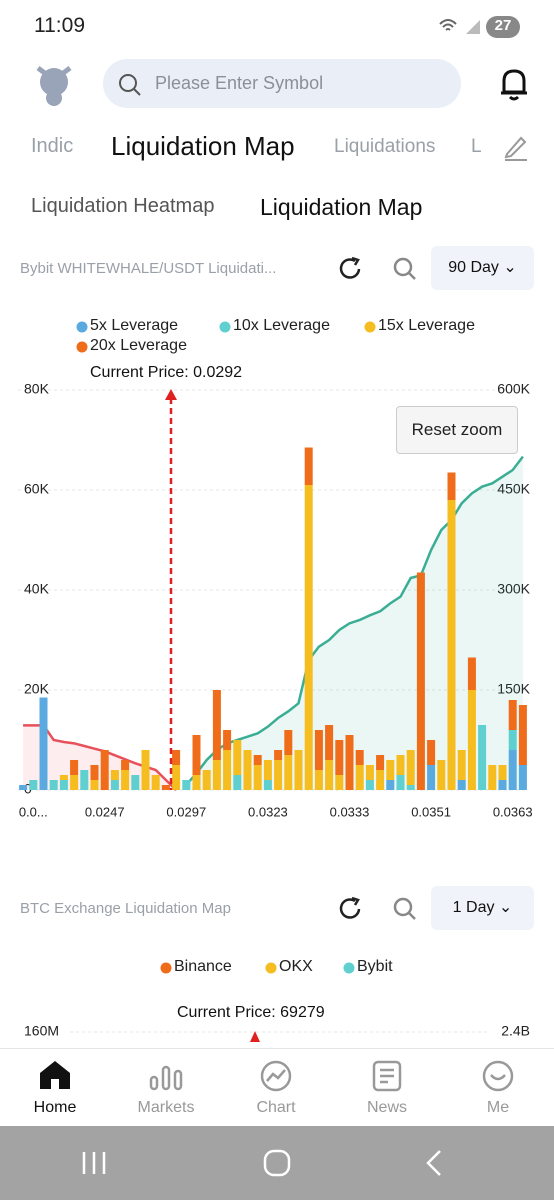 Image resolution: width=554 pixels, height=1200 pixels. Describe the element at coordinates (166, 1107) in the screenshot. I see `nav-label: Markets` at that location.